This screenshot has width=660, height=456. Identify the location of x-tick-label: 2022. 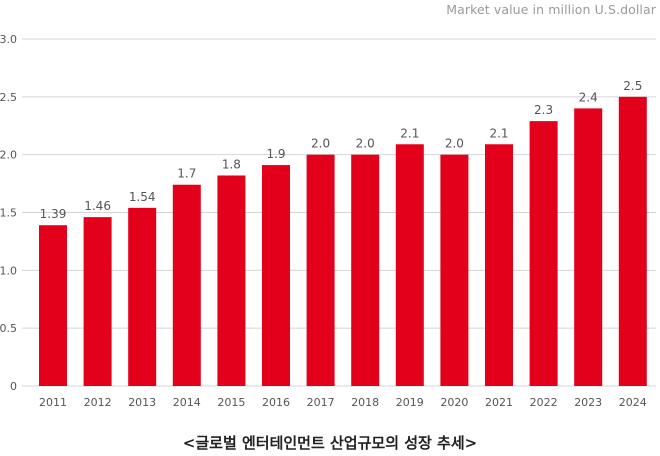
(544, 402).